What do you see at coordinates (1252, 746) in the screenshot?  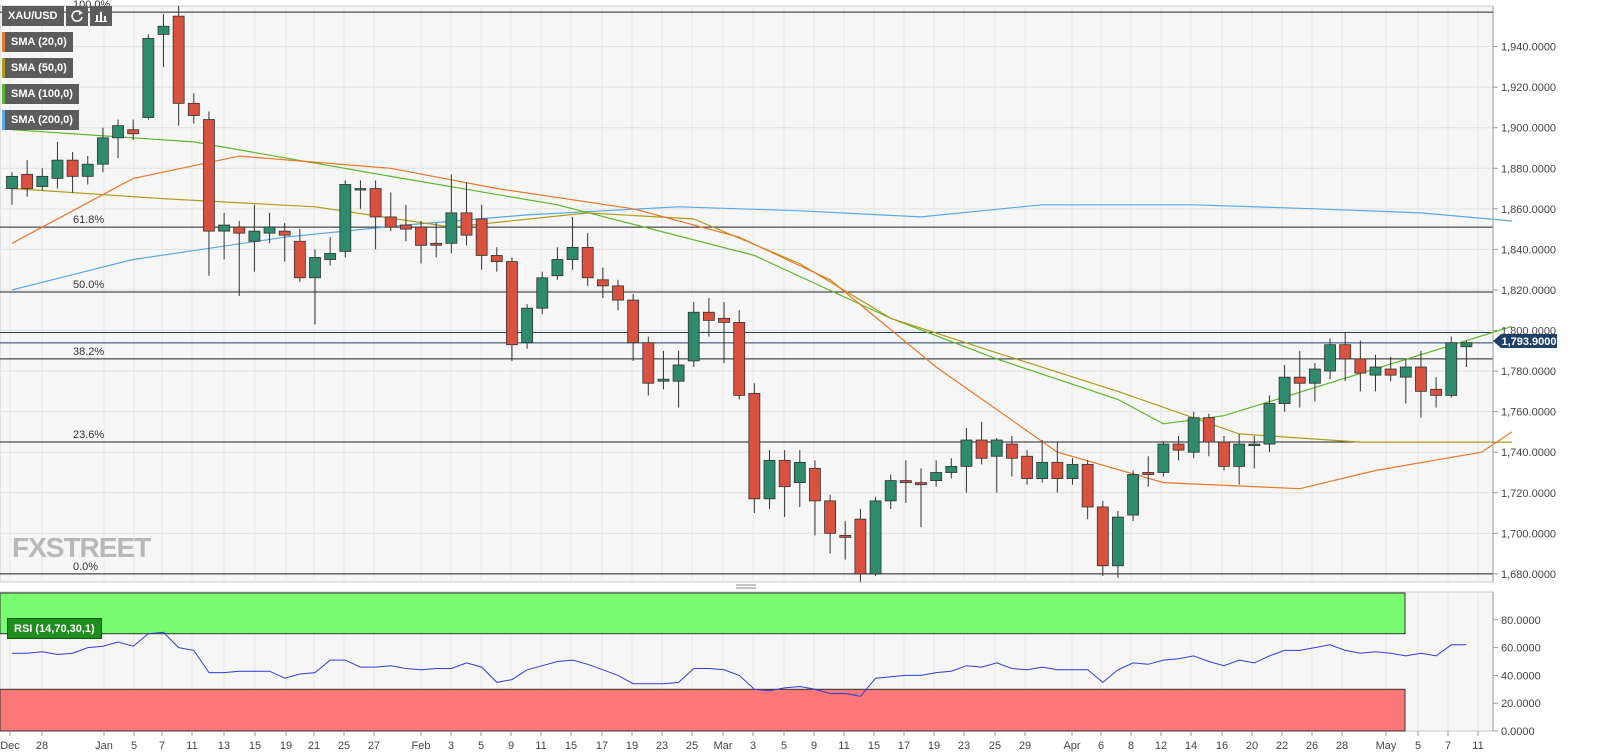 I see `x-tick-label: 20` at bounding box center [1252, 746].